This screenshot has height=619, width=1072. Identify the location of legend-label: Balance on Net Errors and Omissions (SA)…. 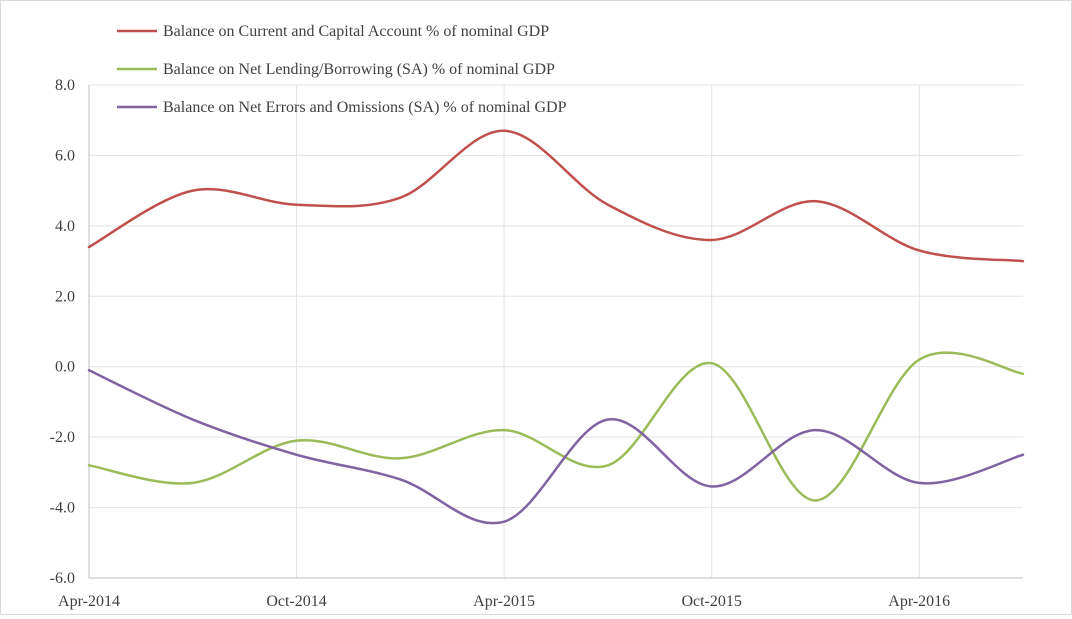
(365, 107).